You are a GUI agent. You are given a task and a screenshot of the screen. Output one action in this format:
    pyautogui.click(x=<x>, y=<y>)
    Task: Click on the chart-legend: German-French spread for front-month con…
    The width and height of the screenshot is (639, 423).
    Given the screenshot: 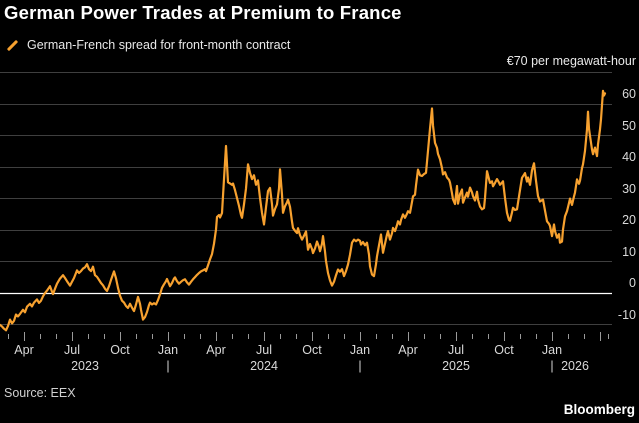 What is the action you would take?
    pyautogui.click(x=148, y=45)
    